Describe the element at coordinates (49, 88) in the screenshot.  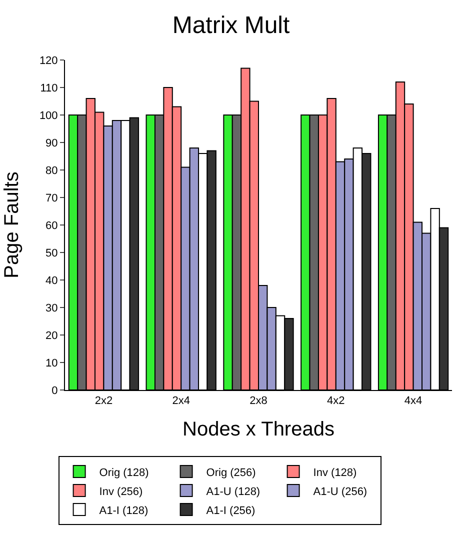
I see `y-tick-label: 110` at that location.